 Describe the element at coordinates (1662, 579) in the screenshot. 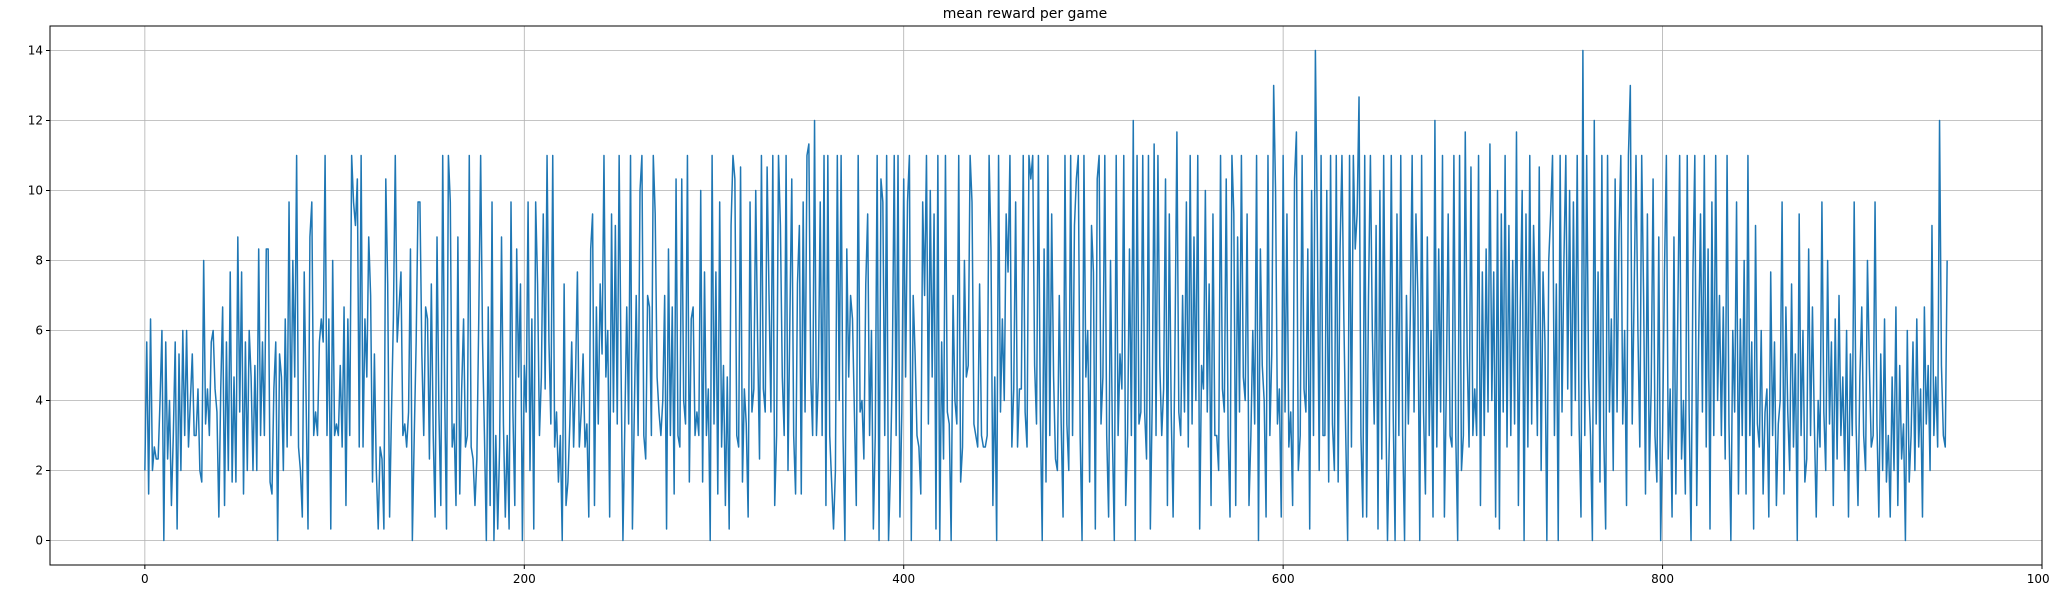

I see `x-tick-label: 800` at that location.